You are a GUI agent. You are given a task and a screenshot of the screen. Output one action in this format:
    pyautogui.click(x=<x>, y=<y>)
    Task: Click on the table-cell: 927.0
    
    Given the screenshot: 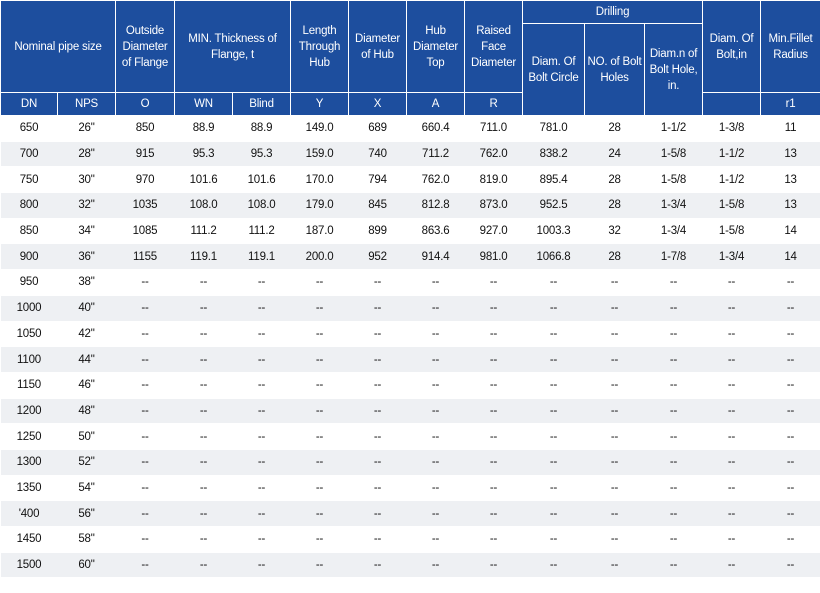 What is the action you would take?
    pyautogui.click(x=493, y=230)
    